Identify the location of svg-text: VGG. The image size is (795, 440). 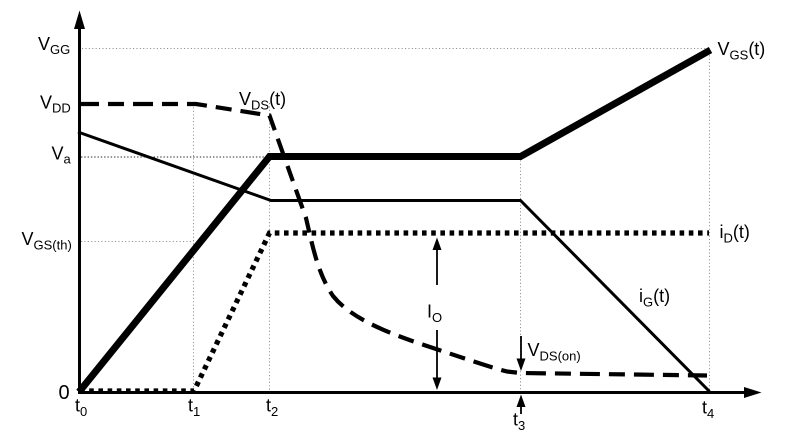
(54, 45).